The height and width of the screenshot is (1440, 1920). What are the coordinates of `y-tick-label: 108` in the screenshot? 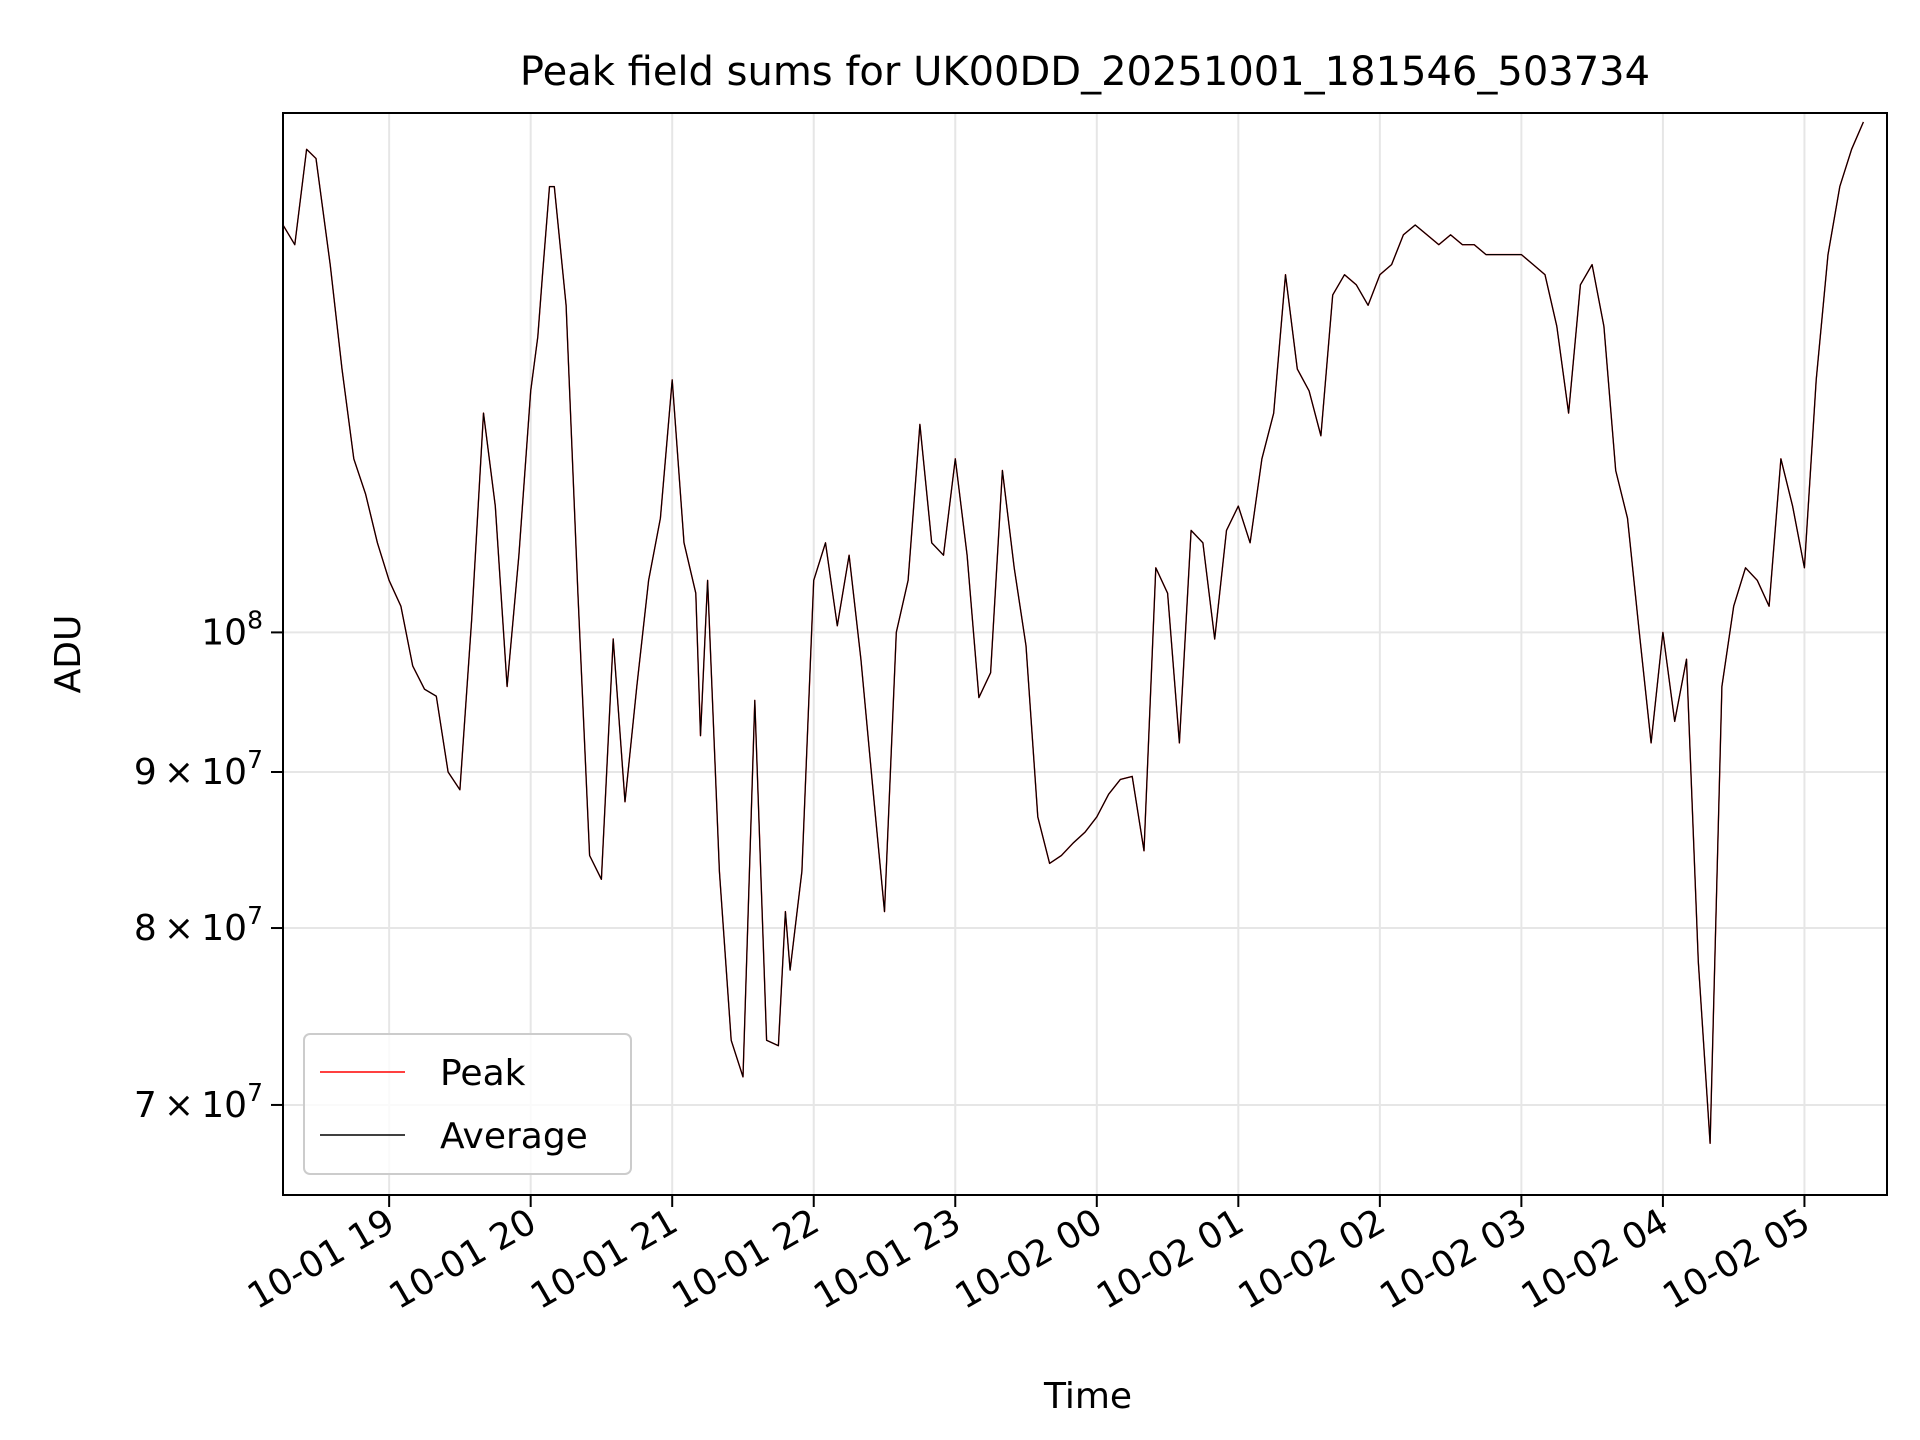 It's located at (232, 629).